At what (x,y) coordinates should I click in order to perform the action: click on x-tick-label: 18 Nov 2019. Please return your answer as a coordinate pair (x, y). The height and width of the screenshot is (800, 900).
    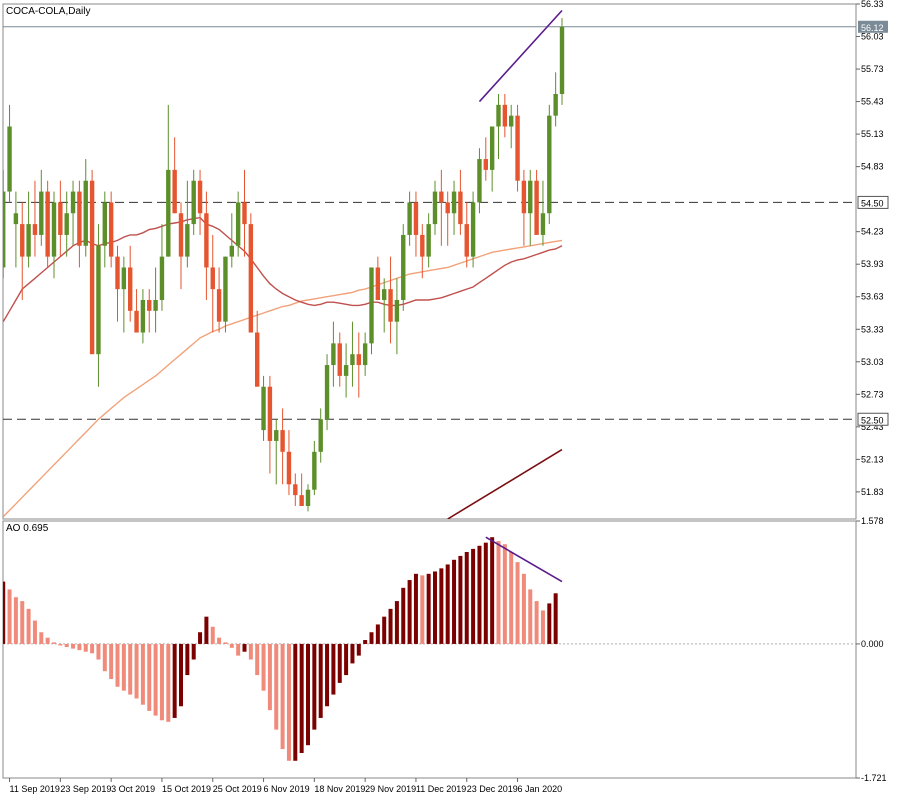
    Looking at the image, I should click on (339, 789).